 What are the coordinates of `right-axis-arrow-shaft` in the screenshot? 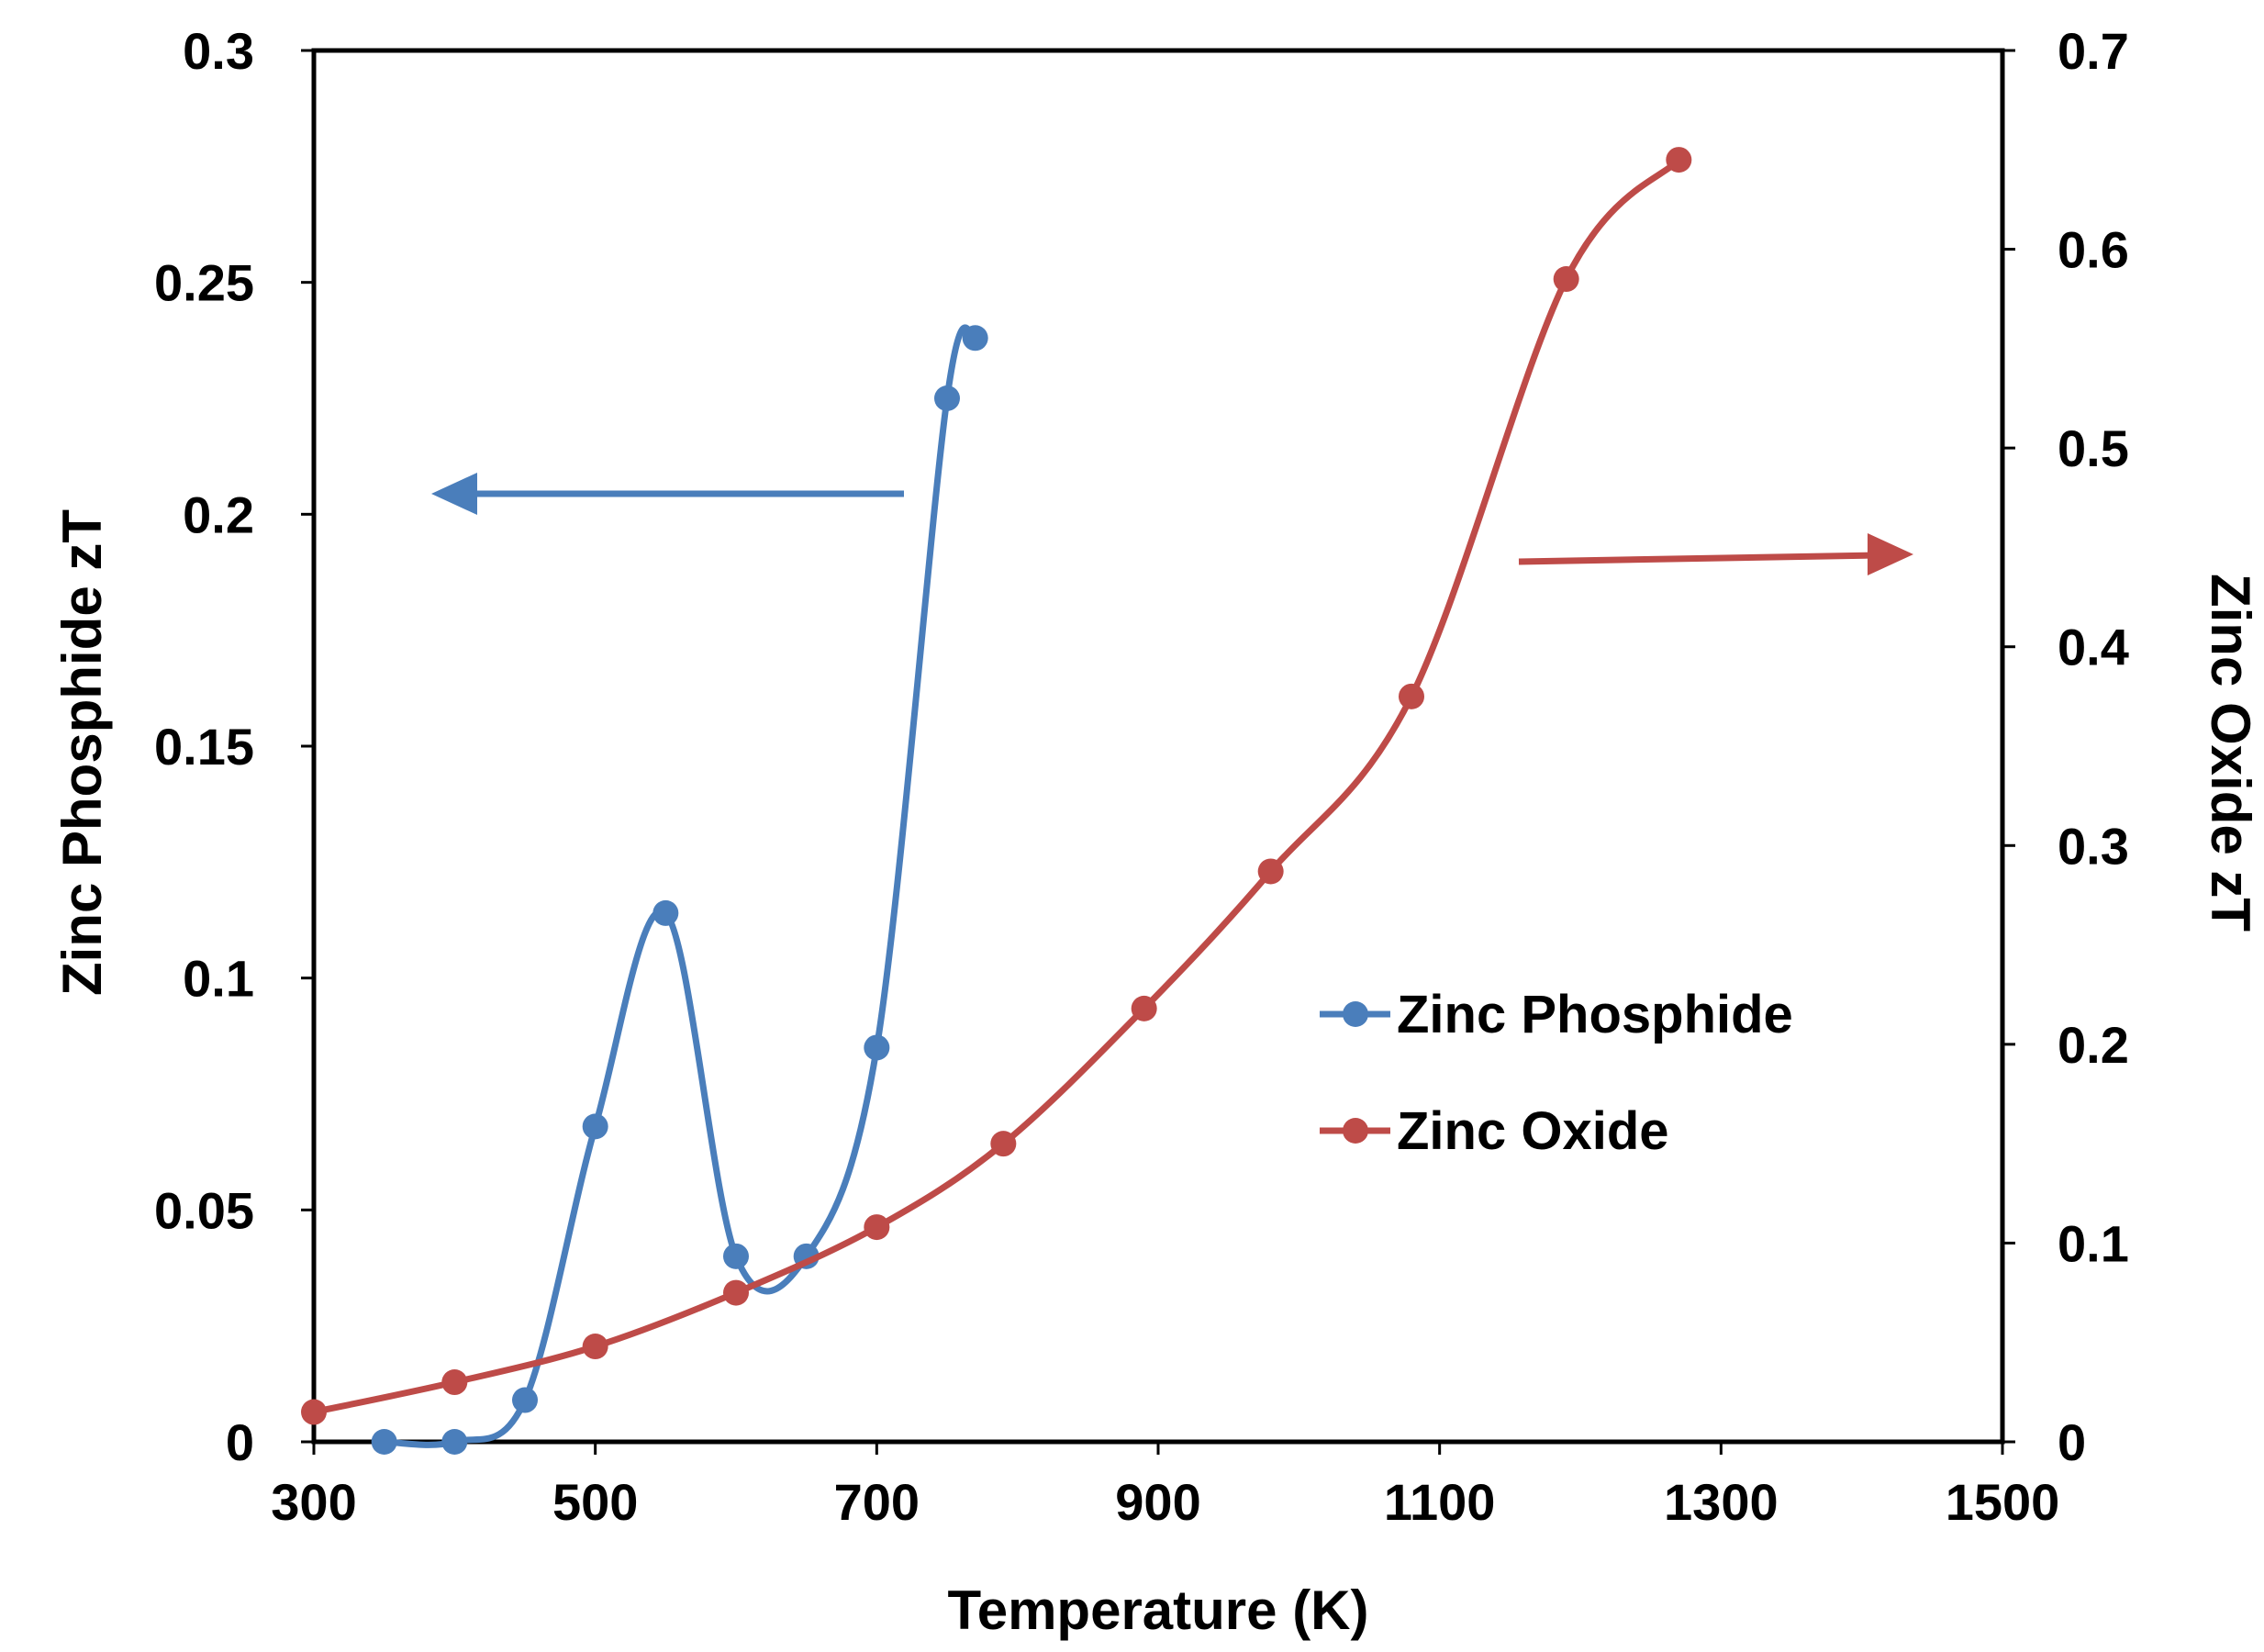 It's located at (1698, 558).